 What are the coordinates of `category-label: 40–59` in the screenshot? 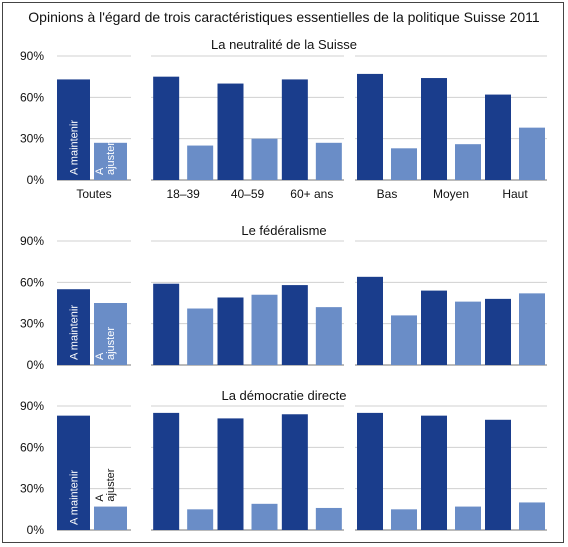 It's located at (248, 194).